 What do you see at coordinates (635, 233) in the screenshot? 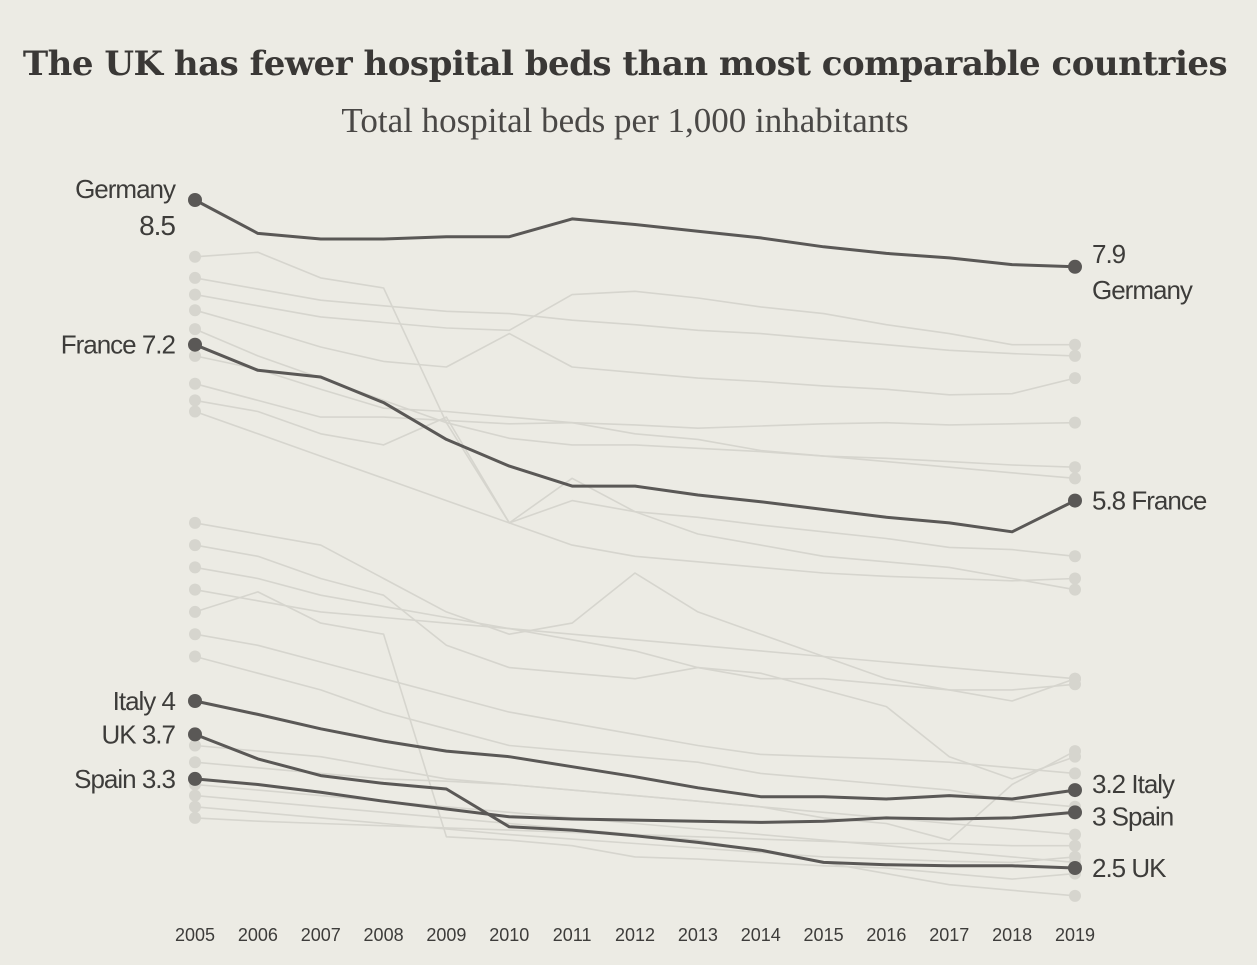
I see `series-line-germany` at bounding box center [635, 233].